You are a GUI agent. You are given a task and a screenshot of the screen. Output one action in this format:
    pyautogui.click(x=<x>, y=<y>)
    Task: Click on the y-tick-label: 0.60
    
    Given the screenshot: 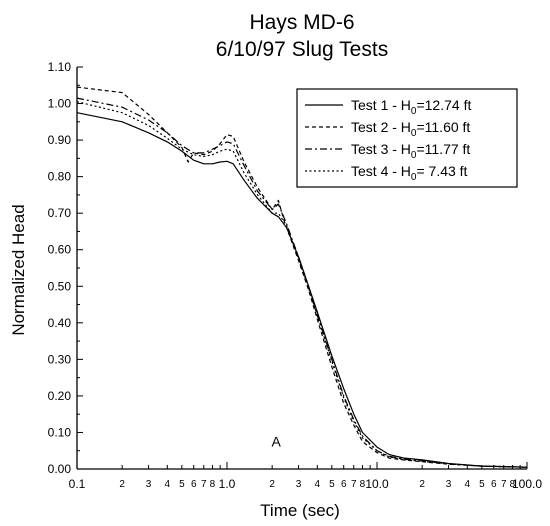 What is the action you would take?
    pyautogui.click(x=60, y=250)
    